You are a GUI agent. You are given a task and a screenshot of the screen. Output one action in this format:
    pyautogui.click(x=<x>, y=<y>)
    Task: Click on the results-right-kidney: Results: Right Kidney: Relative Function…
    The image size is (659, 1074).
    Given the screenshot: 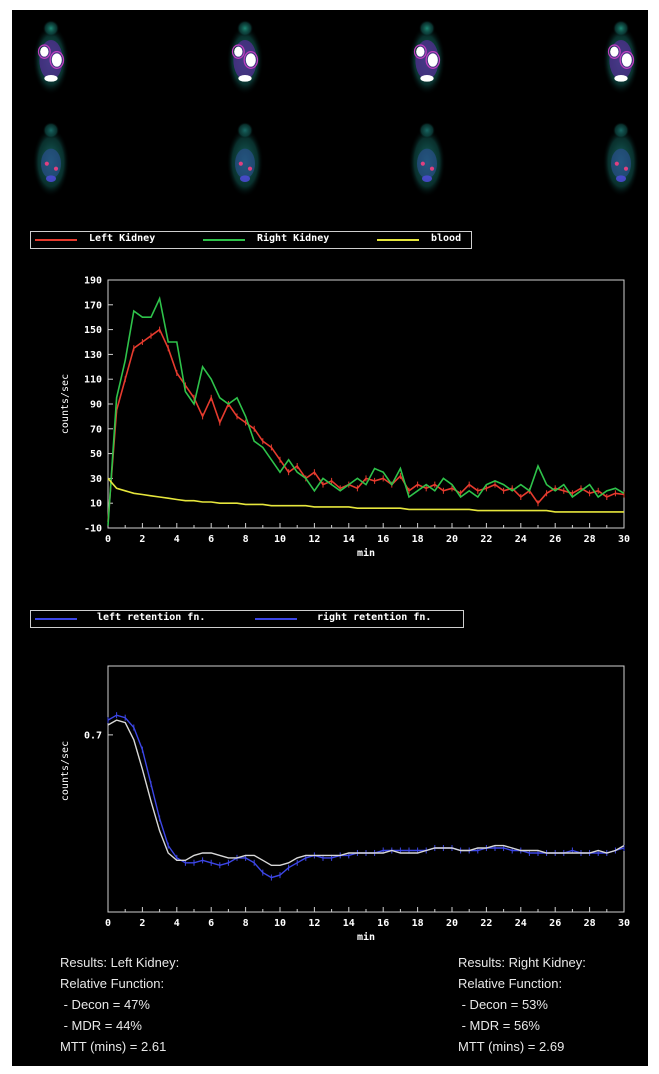 What is the action you would take?
    pyautogui.click(x=522, y=1004)
    